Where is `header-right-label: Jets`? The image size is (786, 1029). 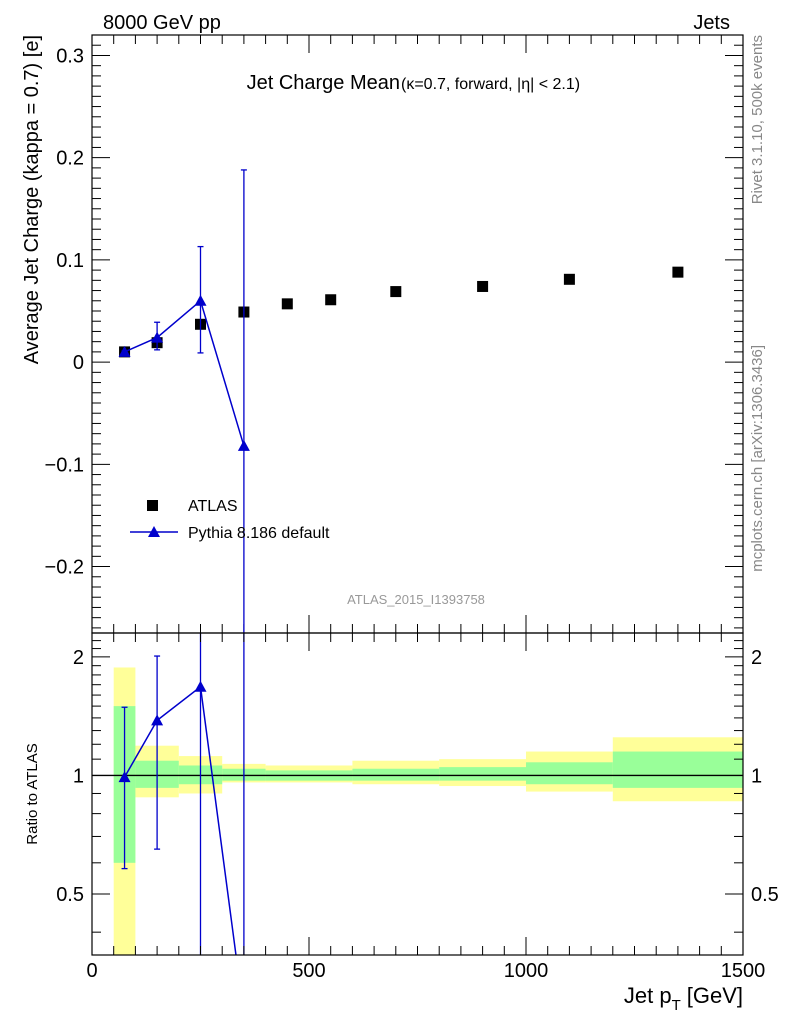
header-right-label: Jets is located at coordinates (711, 23).